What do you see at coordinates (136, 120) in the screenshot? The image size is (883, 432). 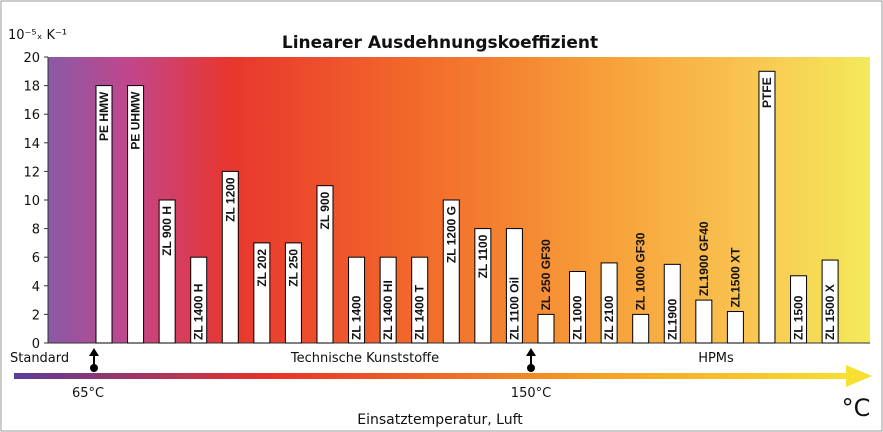 I see `bar-label: PE UHMW` at bounding box center [136, 120].